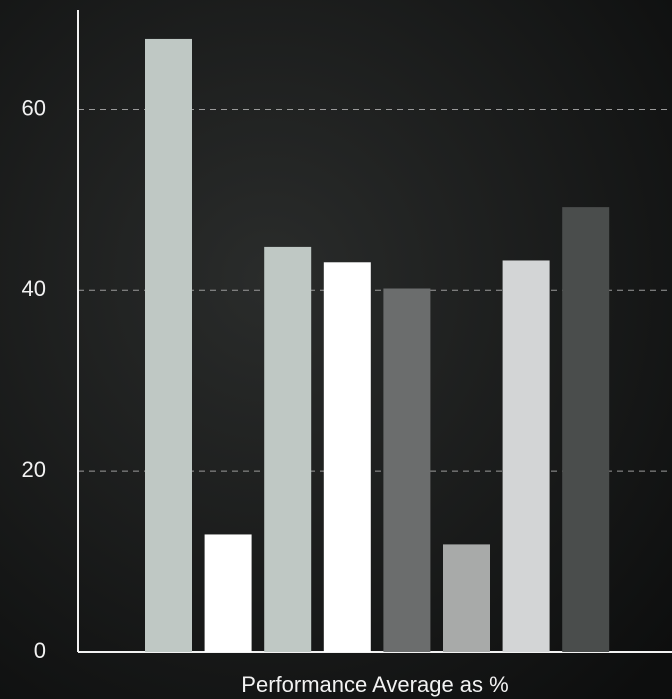  I want to click on y-tick-label: 20, so click(34, 469).